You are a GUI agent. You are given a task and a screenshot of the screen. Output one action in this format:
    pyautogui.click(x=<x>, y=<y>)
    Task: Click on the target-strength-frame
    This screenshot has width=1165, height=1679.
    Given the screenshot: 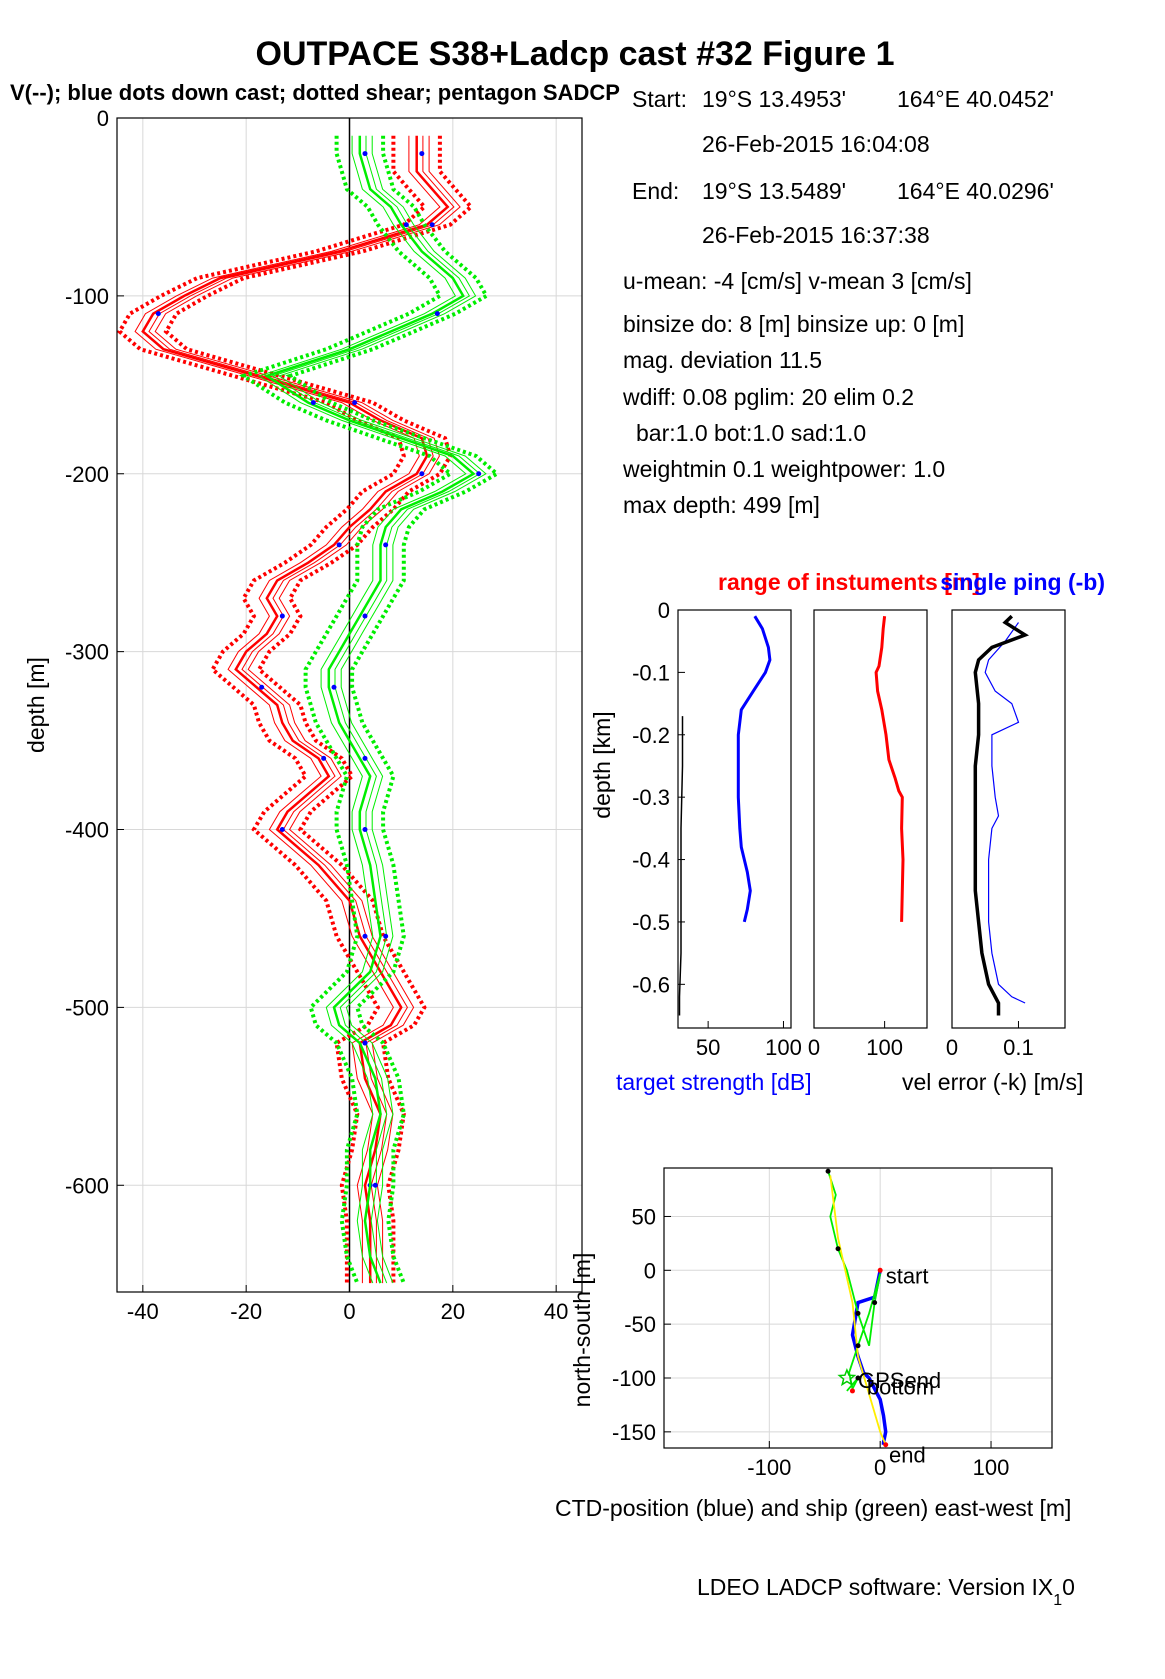 What is the action you would take?
    pyautogui.click(x=734, y=819)
    